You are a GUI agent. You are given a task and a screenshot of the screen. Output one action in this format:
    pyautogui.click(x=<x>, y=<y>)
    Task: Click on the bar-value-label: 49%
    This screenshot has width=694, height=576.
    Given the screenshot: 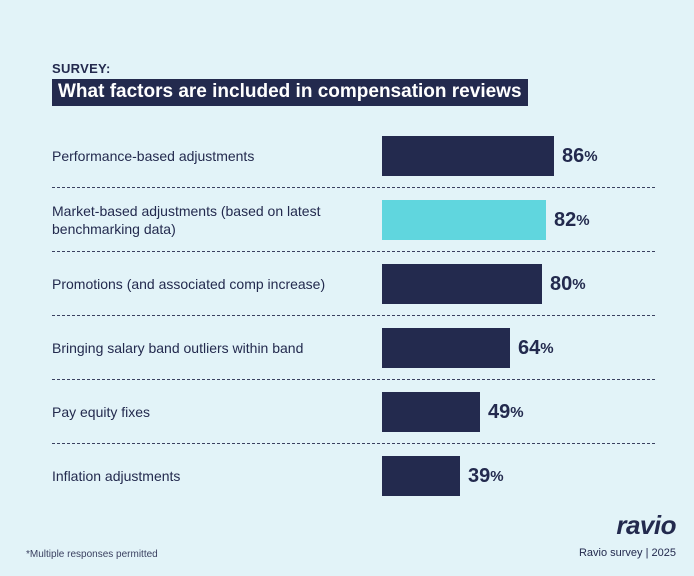 What is the action you would take?
    pyautogui.click(x=506, y=412)
    